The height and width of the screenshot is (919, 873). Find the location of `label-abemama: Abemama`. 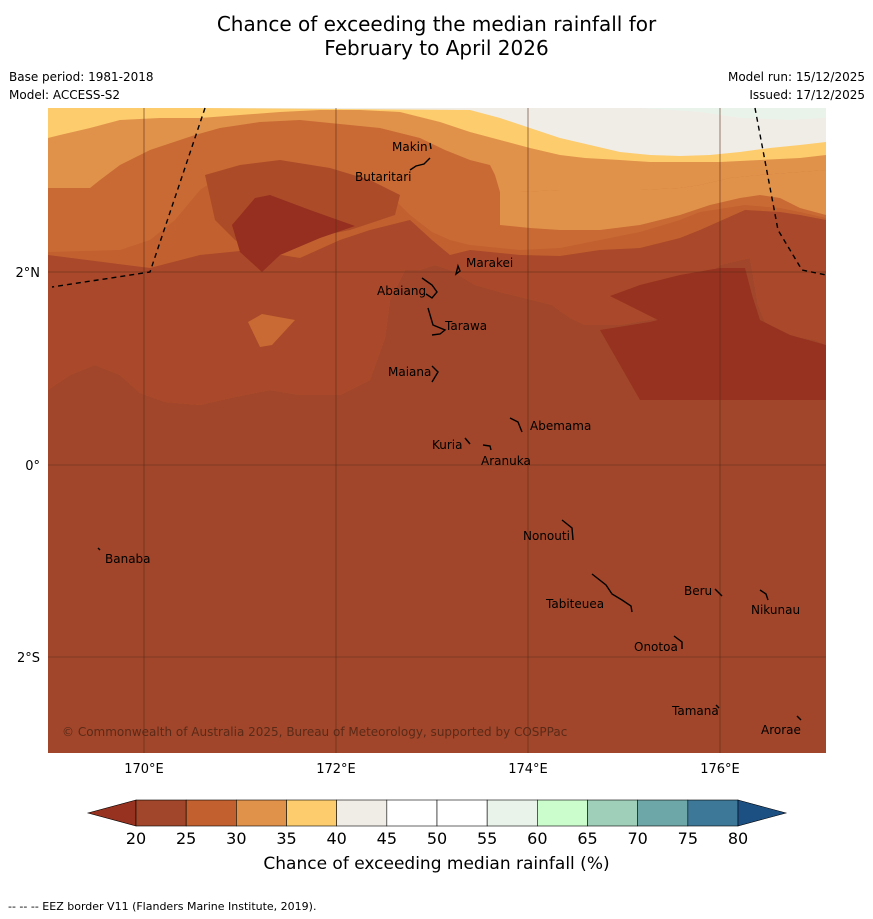

label-abemama: Abemama is located at coordinates (560, 426).